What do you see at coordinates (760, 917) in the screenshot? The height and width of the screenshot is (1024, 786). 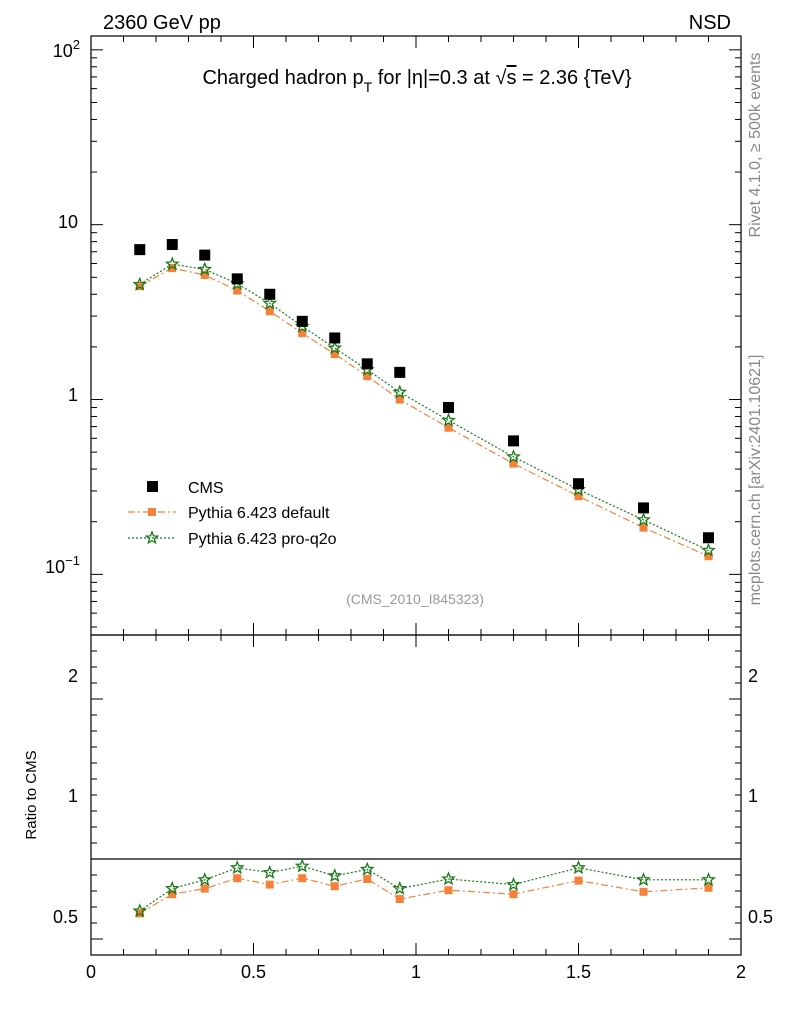 I see `ratio-y-tick-0.5-right: 0.5` at bounding box center [760, 917].